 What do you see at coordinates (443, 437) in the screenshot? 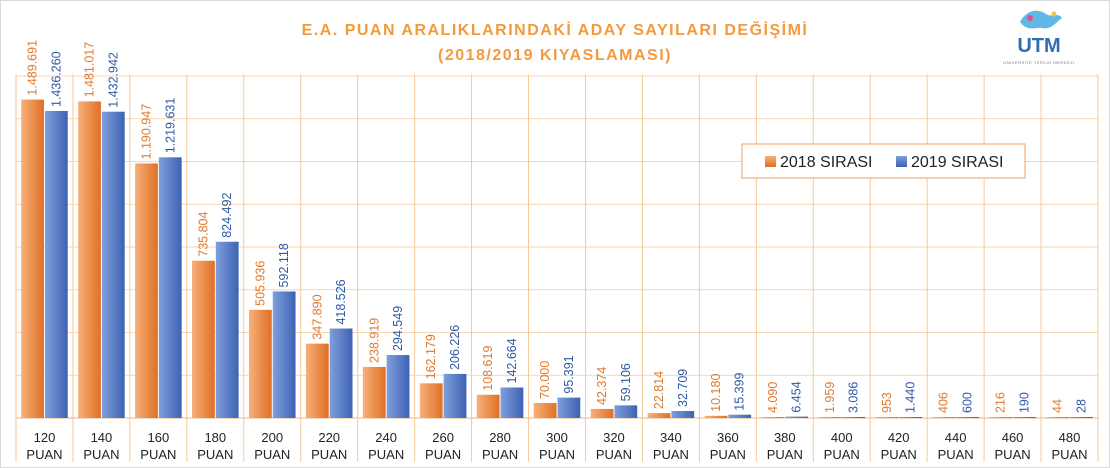
I see `x-tick-label: 260` at bounding box center [443, 437].